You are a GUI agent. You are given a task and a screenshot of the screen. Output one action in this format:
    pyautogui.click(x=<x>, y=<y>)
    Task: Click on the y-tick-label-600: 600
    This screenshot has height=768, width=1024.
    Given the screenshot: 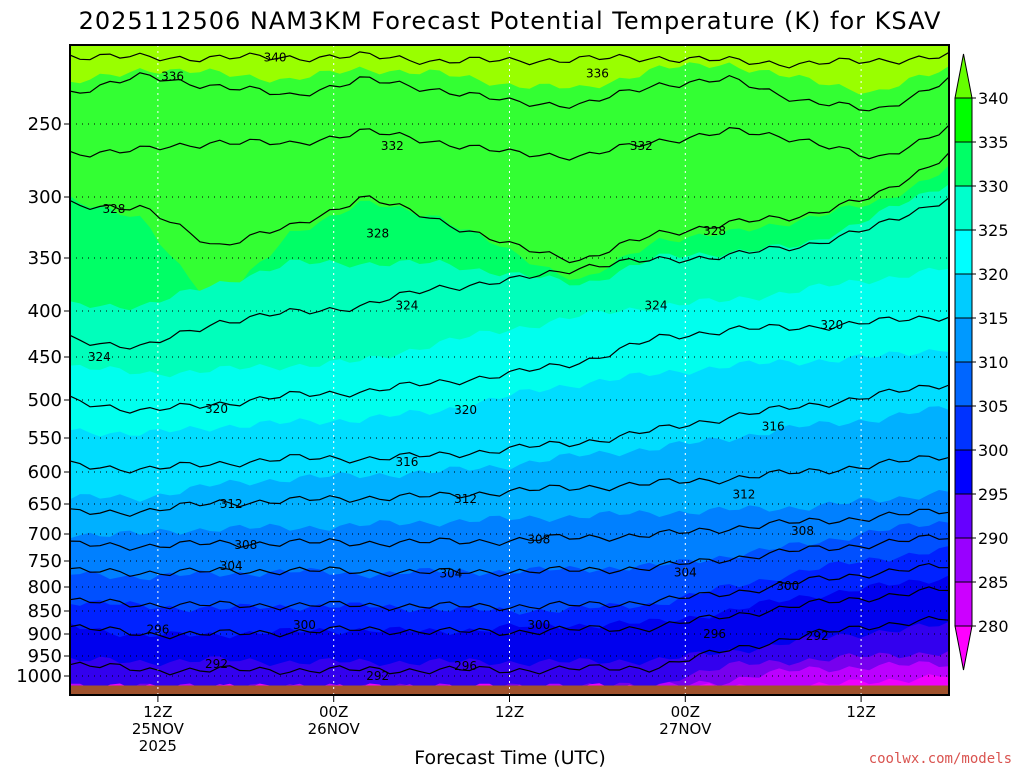 What is the action you would take?
    pyautogui.click(x=45, y=472)
    